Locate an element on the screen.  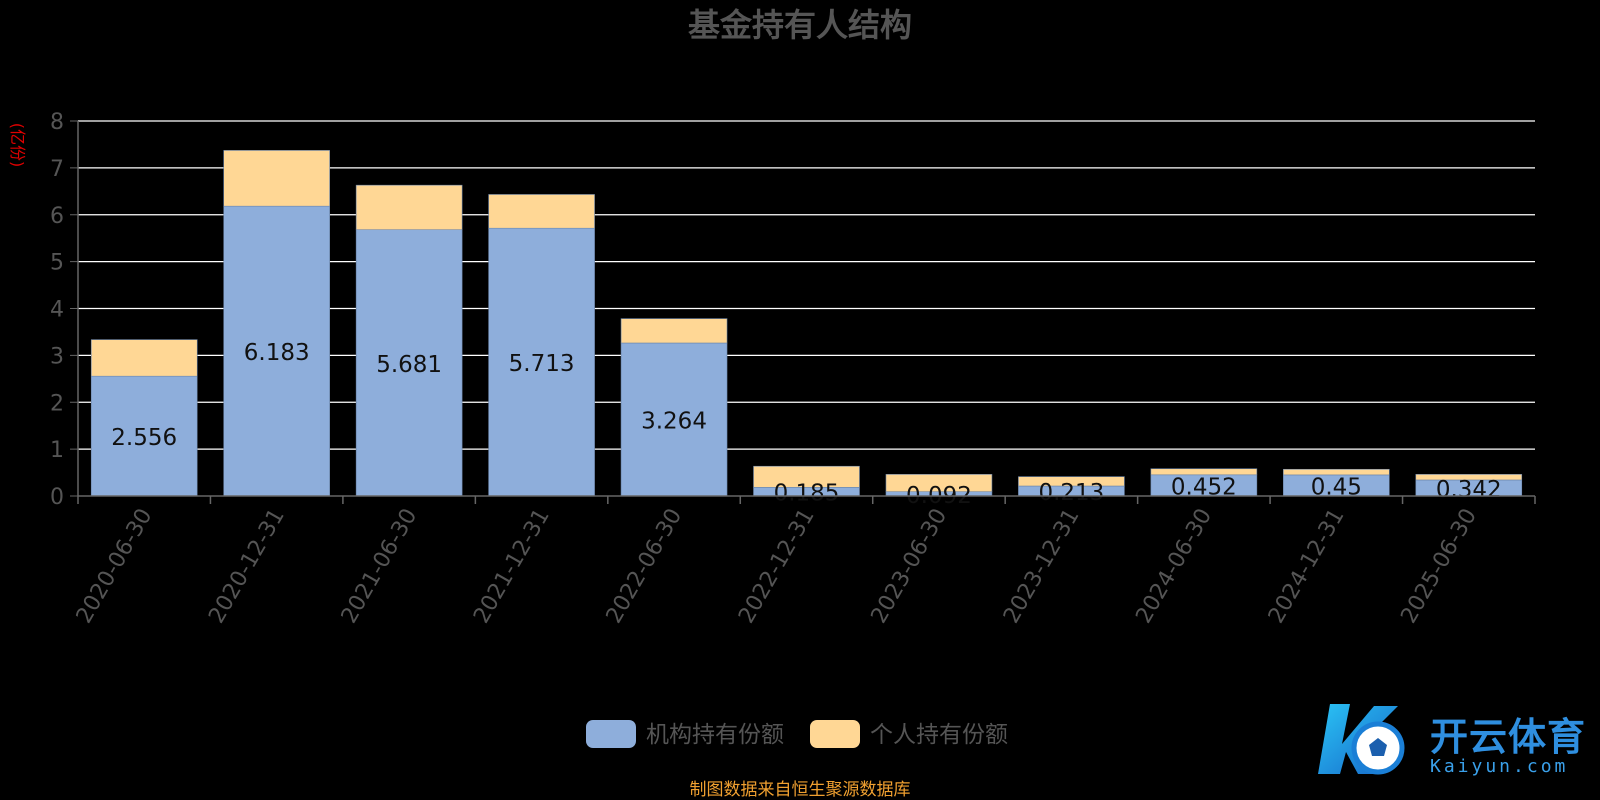
x-tick-label: 2023-06-30 is located at coordinates (910, 566).